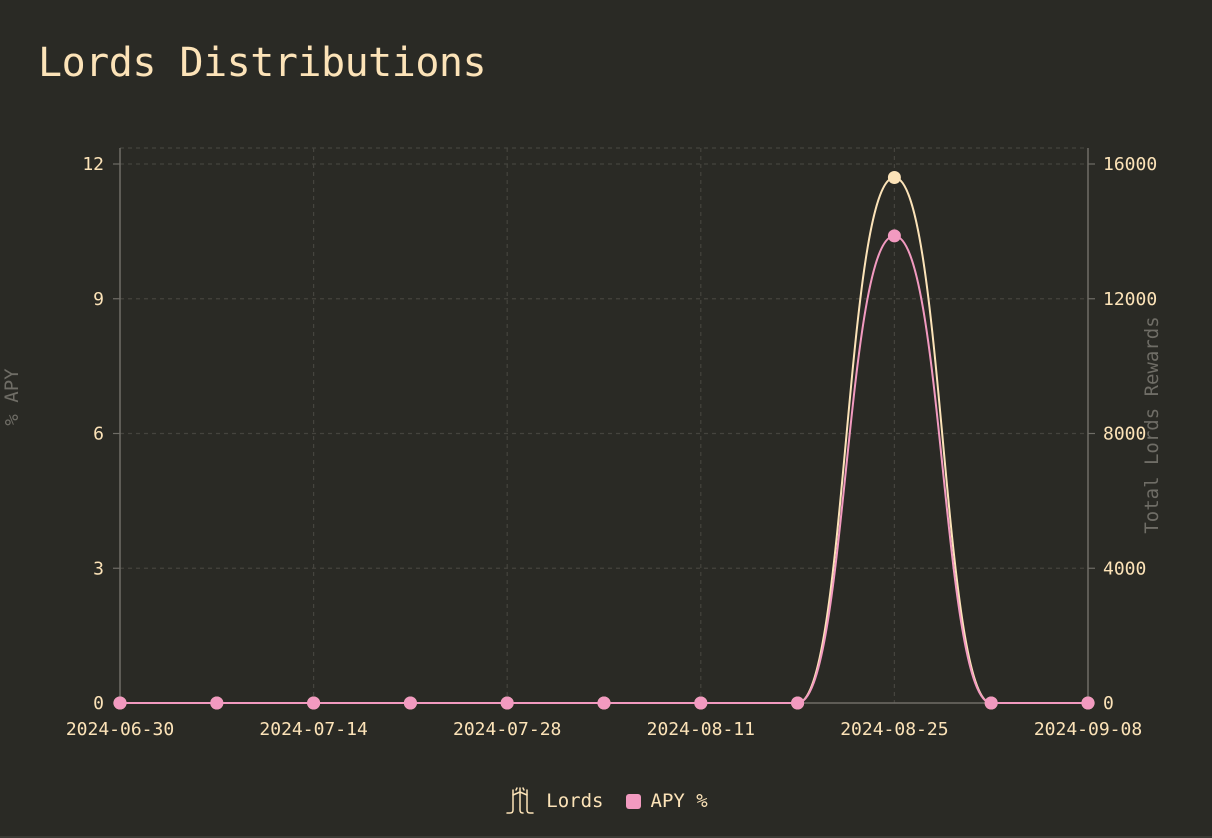 This screenshot has width=1212, height=838. Describe the element at coordinates (894, 729) in the screenshot. I see `x-tick-label: 2024-08-25` at that location.